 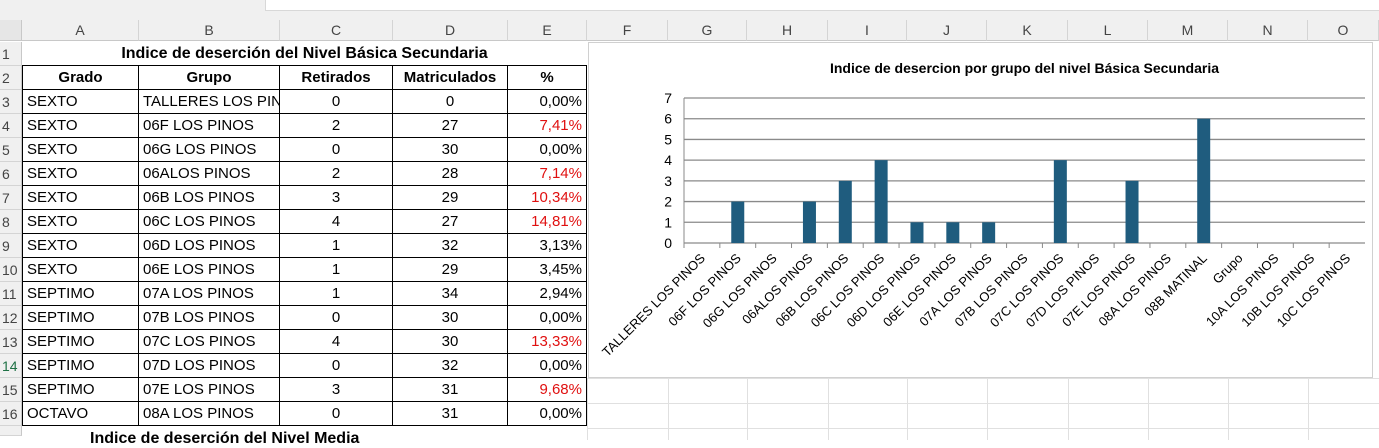 What do you see at coordinates (209, 126) in the screenshot?
I see `cell-grupo: 06F LOS PINOS` at bounding box center [209, 126].